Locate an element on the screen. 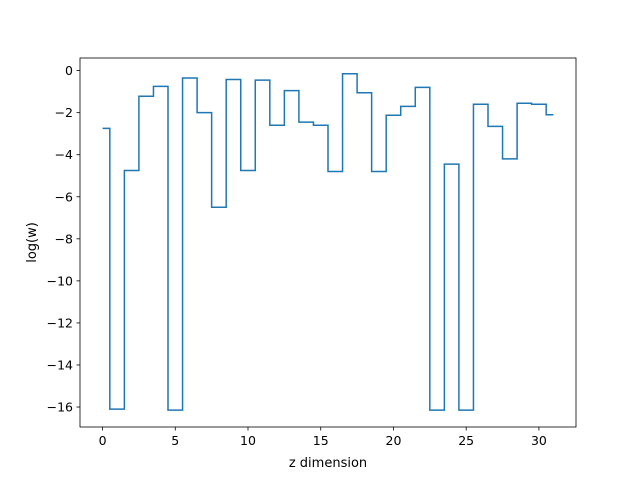 This screenshot has width=640, height=480. x-tick-label: 30 is located at coordinates (539, 440).